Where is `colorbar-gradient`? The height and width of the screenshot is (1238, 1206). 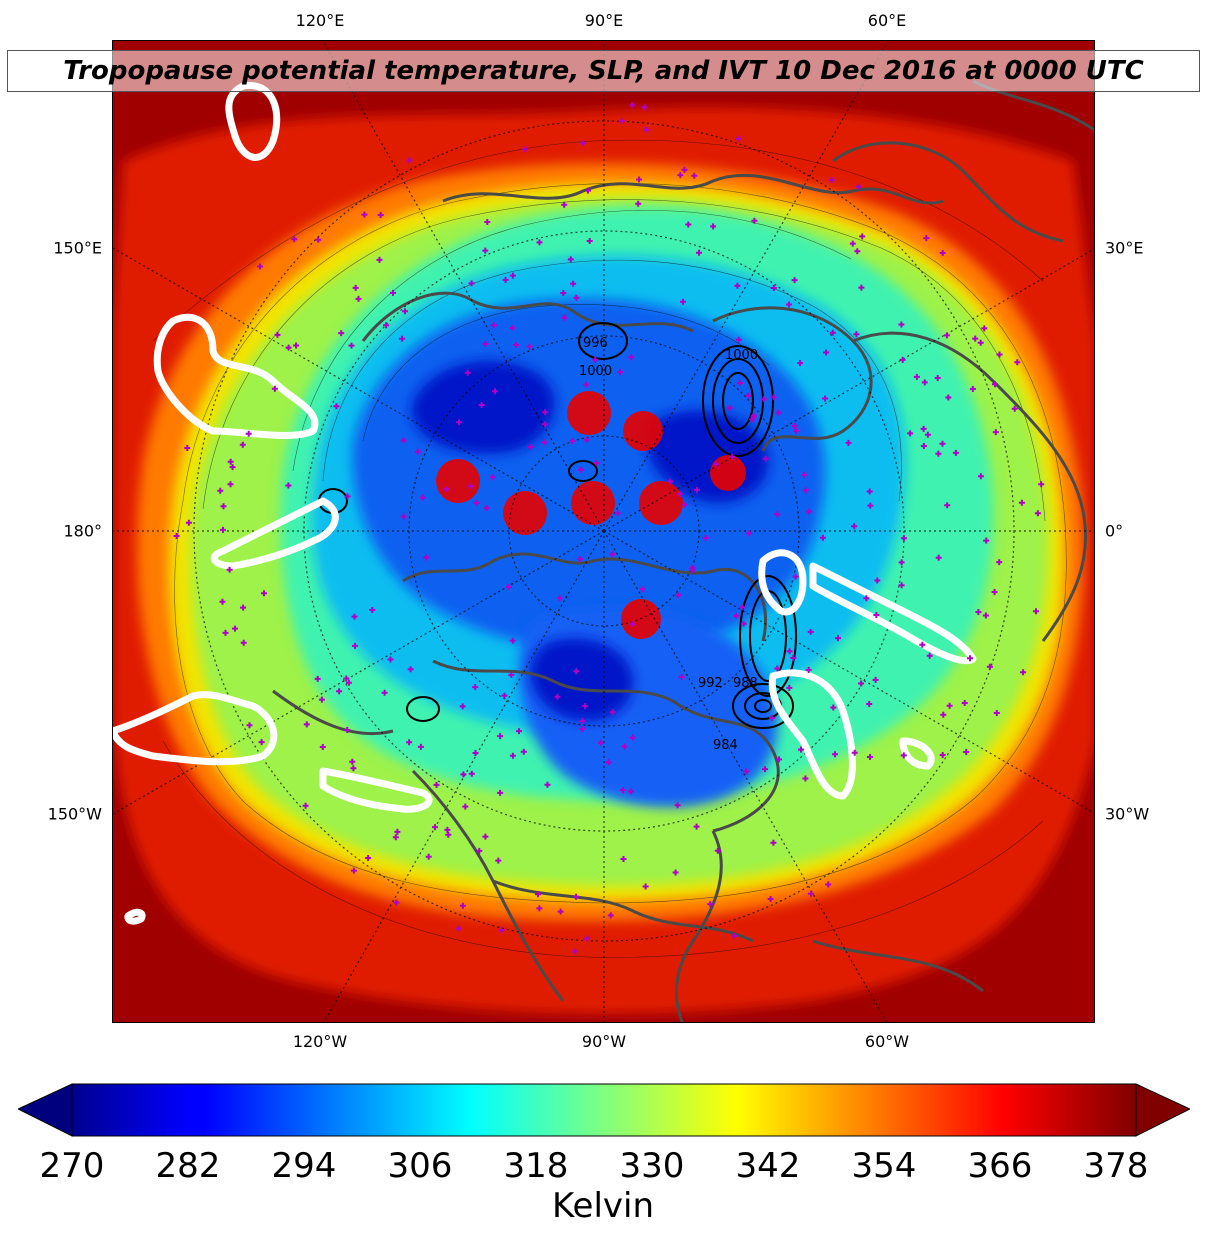 colorbar-gradient is located at coordinates (604, 1110).